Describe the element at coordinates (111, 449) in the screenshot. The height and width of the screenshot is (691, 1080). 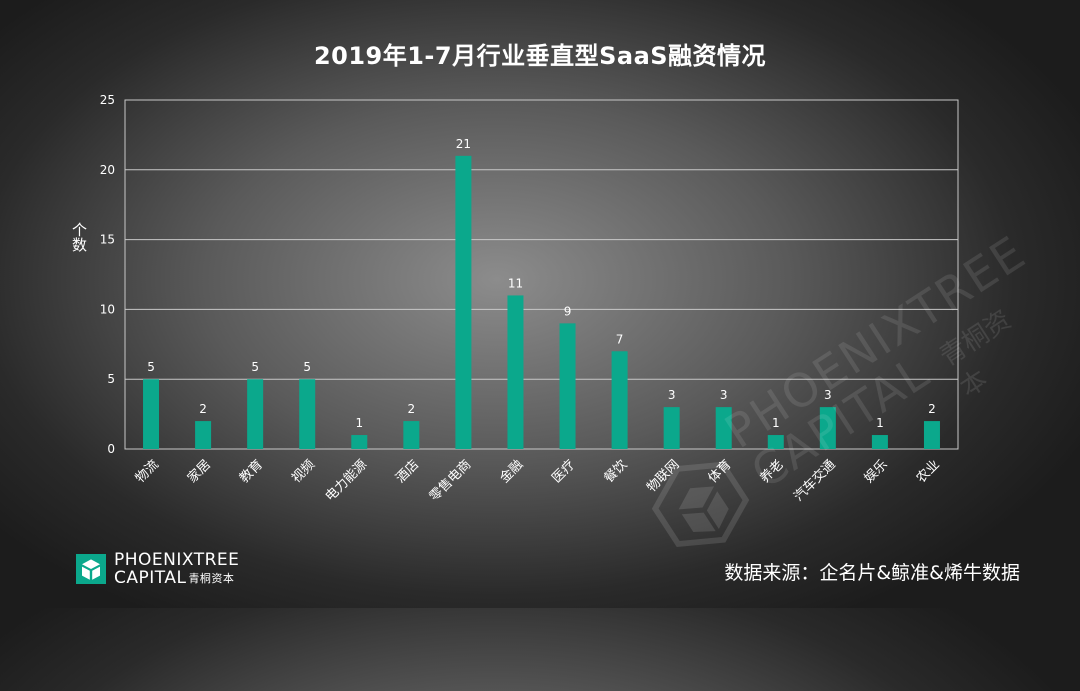
I see `y-tick-label: 0` at that location.